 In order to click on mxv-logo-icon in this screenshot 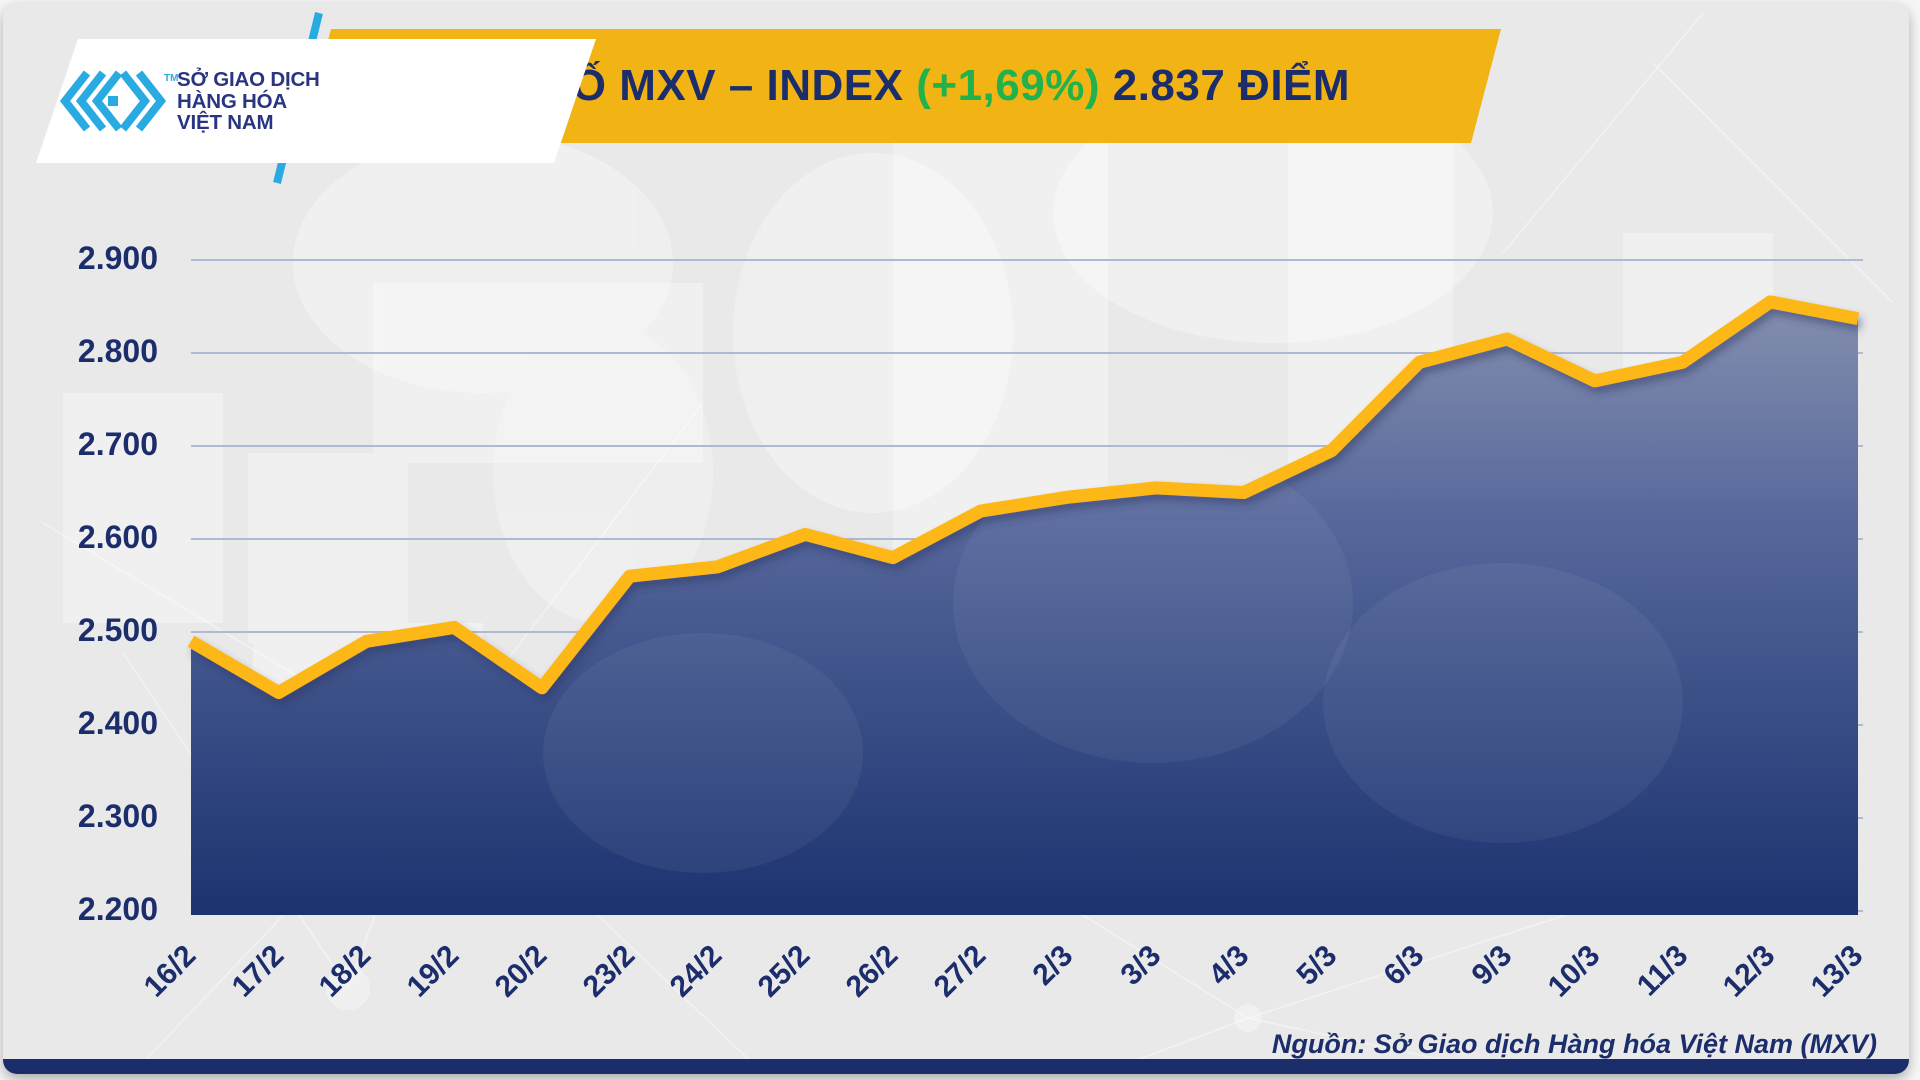, I will do `click(113, 101)`.